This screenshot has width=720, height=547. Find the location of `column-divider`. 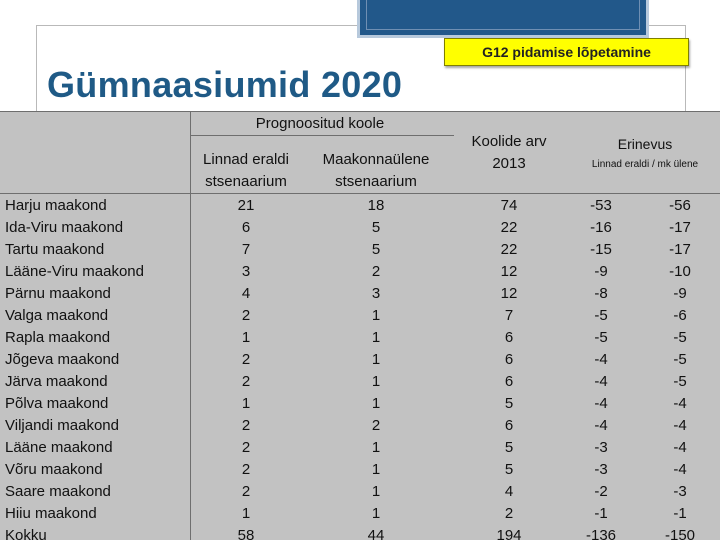

column-divider is located at coordinates (190, 325).